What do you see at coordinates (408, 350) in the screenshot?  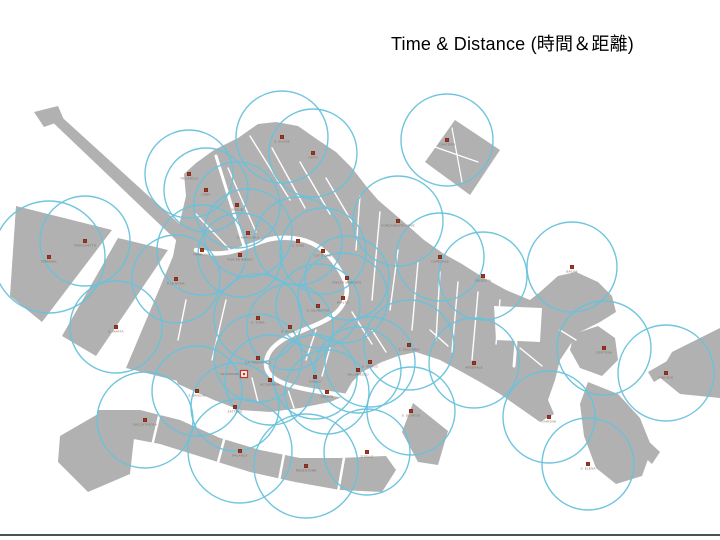 I see `stop-label: S. ZACCARIA` at bounding box center [408, 350].